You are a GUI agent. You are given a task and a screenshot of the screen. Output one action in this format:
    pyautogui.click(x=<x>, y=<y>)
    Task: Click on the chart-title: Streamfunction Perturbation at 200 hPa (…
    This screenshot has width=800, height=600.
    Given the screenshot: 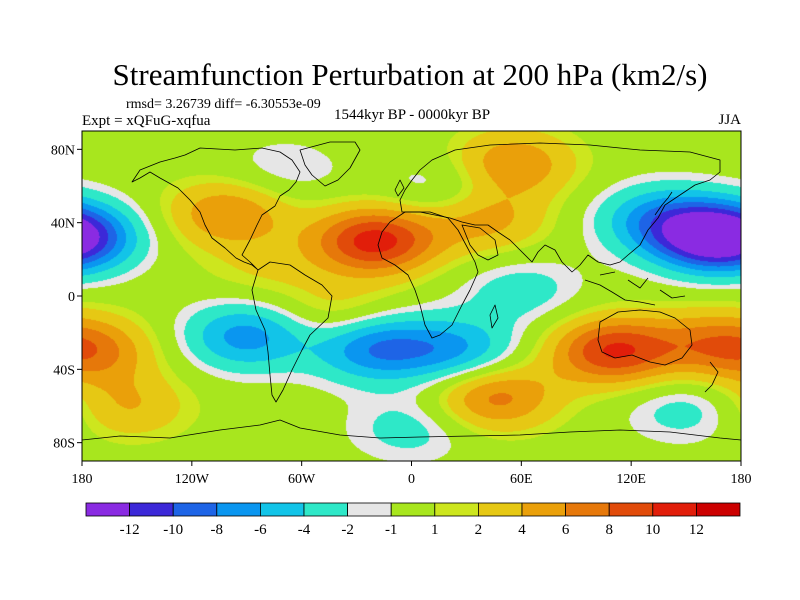 What is the action you would take?
    pyautogui.click(x=410, y=74)
    